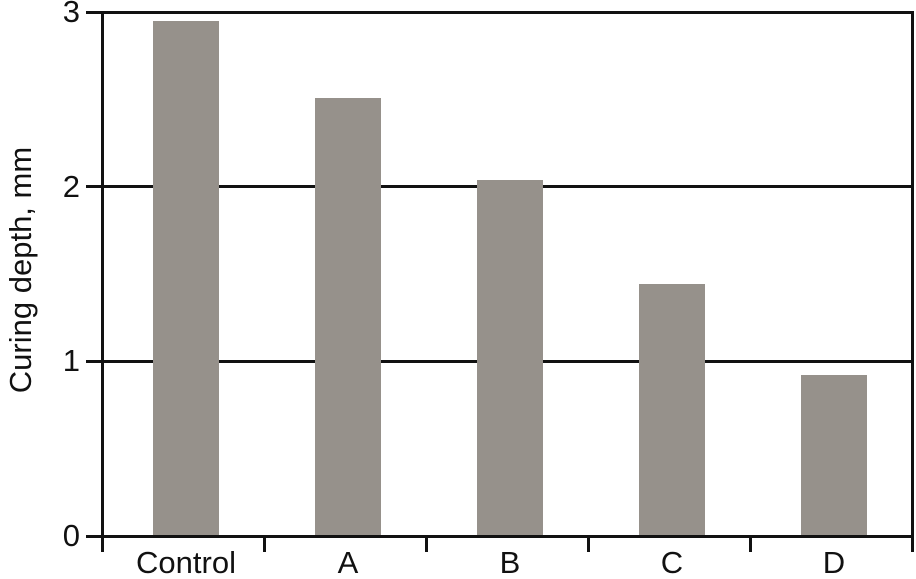 This screenshot has width=916, height=579. What do you see at coordinates (672, 410) in the screenshot?
I see `bar-c` at bounding box center [672, 410].